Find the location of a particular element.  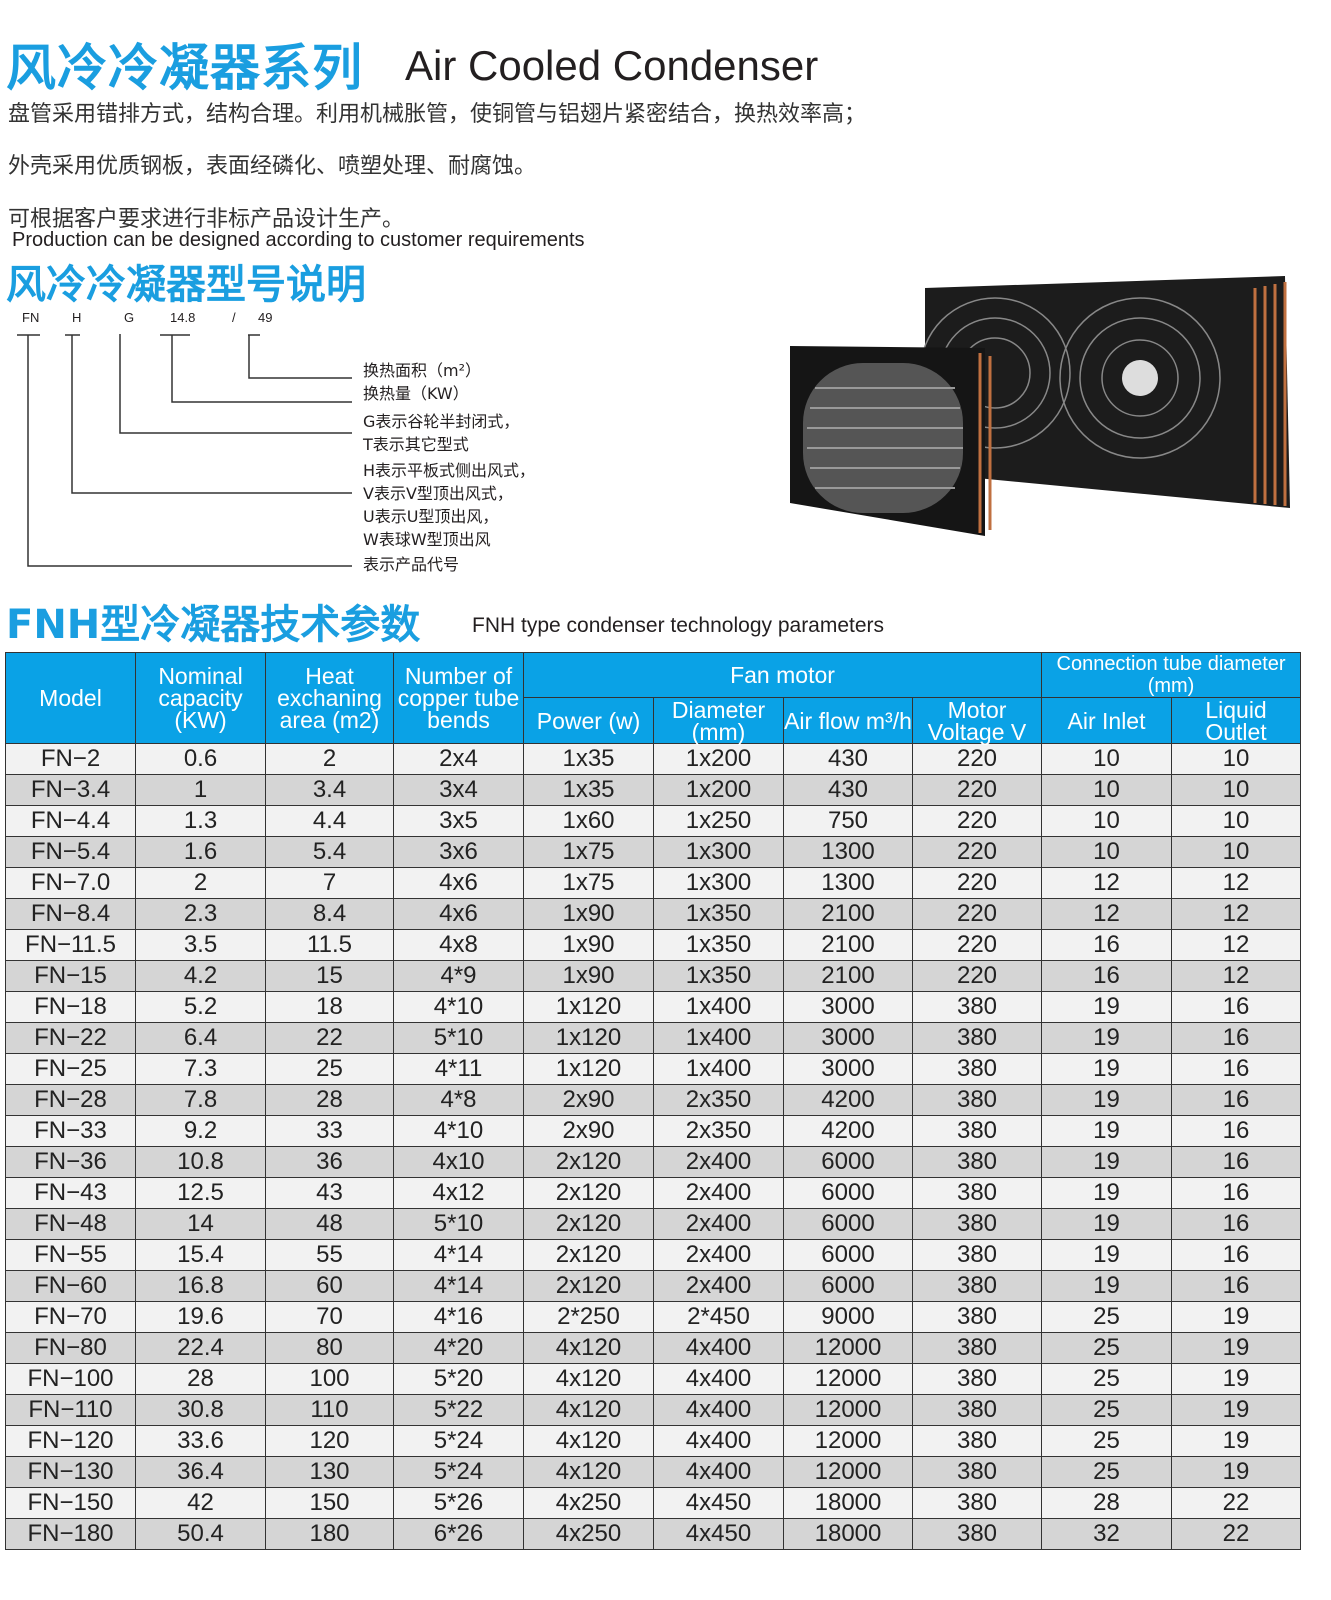

cell-bends: 5*10 is located at coordinates (458, 1224).